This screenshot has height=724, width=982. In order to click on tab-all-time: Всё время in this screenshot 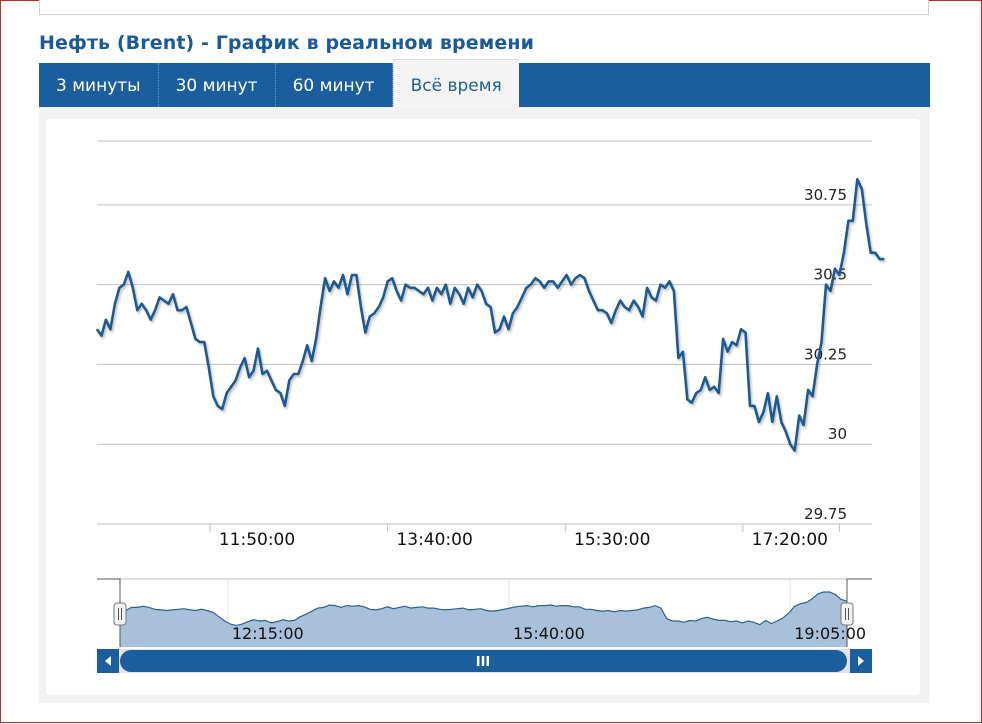, I will do `click(455, 83)`.